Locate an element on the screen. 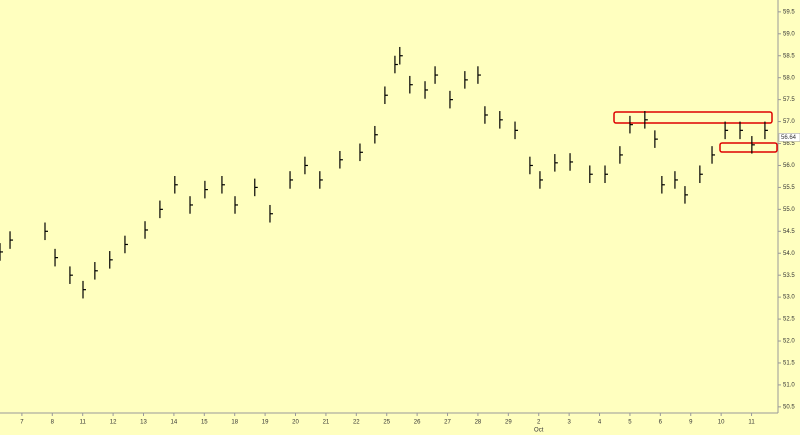  x-tick-label: 21 is located at coordinates (326, 423).